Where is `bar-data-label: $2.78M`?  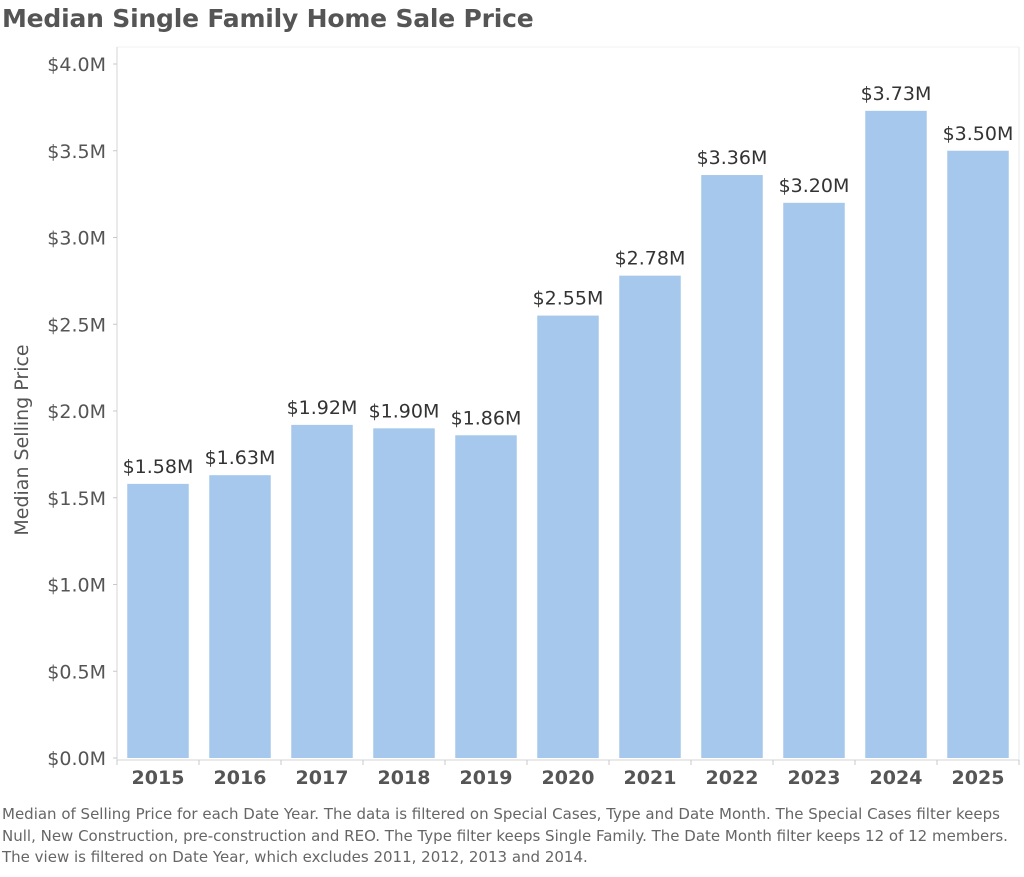
bar-data-label: $2.78M is located at coordinates (650, 259).